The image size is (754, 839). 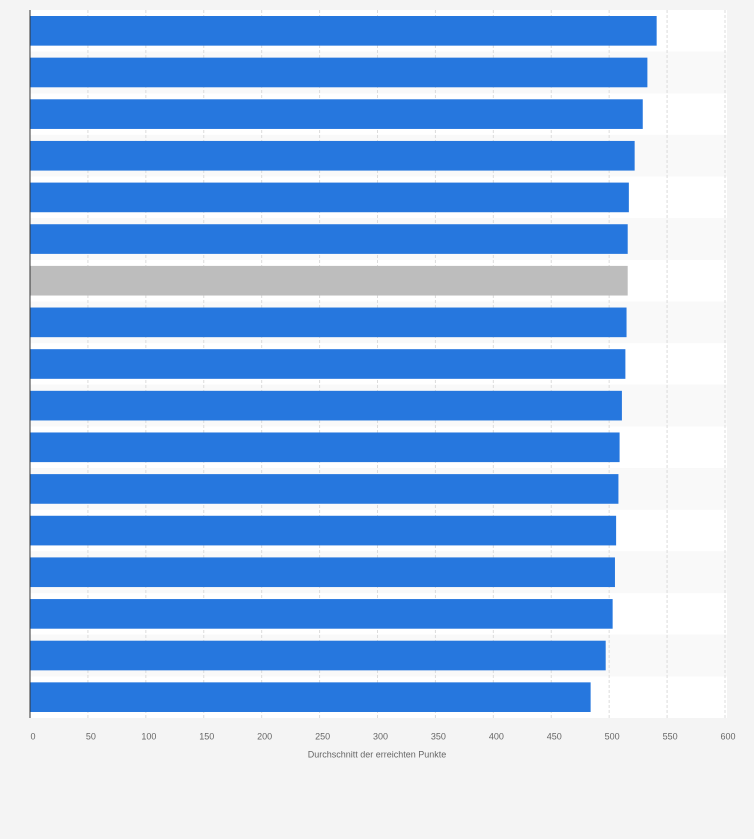 What do you see at coordinates (380, 736) in the screenshot?
I see `x-tick-label: 300` at bounding box center [380, 736].